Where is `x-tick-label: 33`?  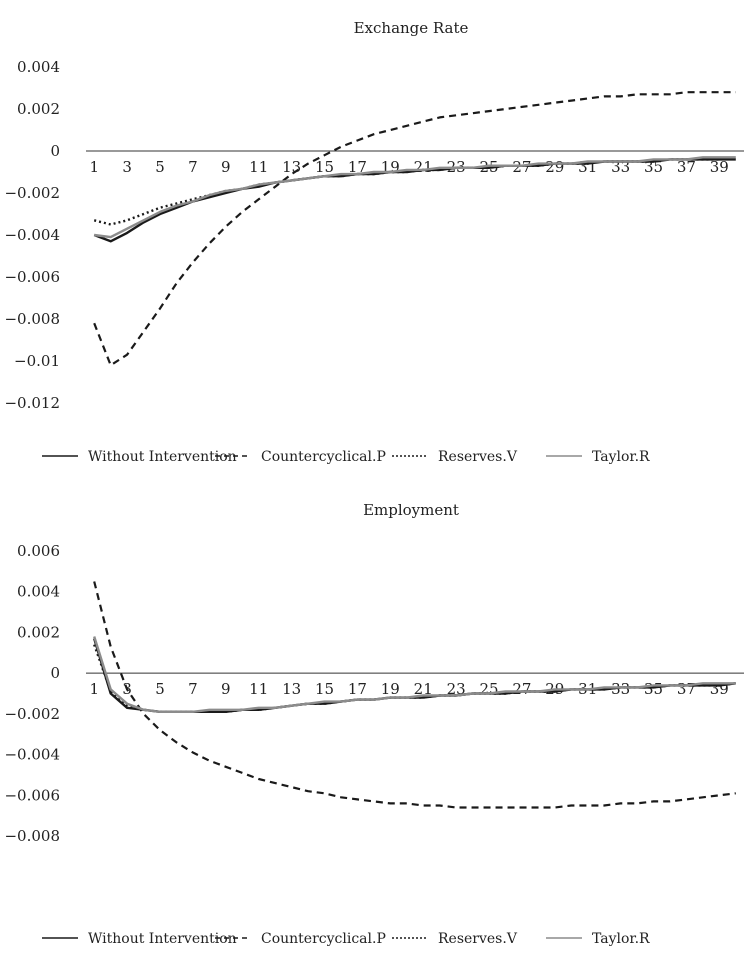
x-tick-label: 33 is located at coordinates (620, 689).